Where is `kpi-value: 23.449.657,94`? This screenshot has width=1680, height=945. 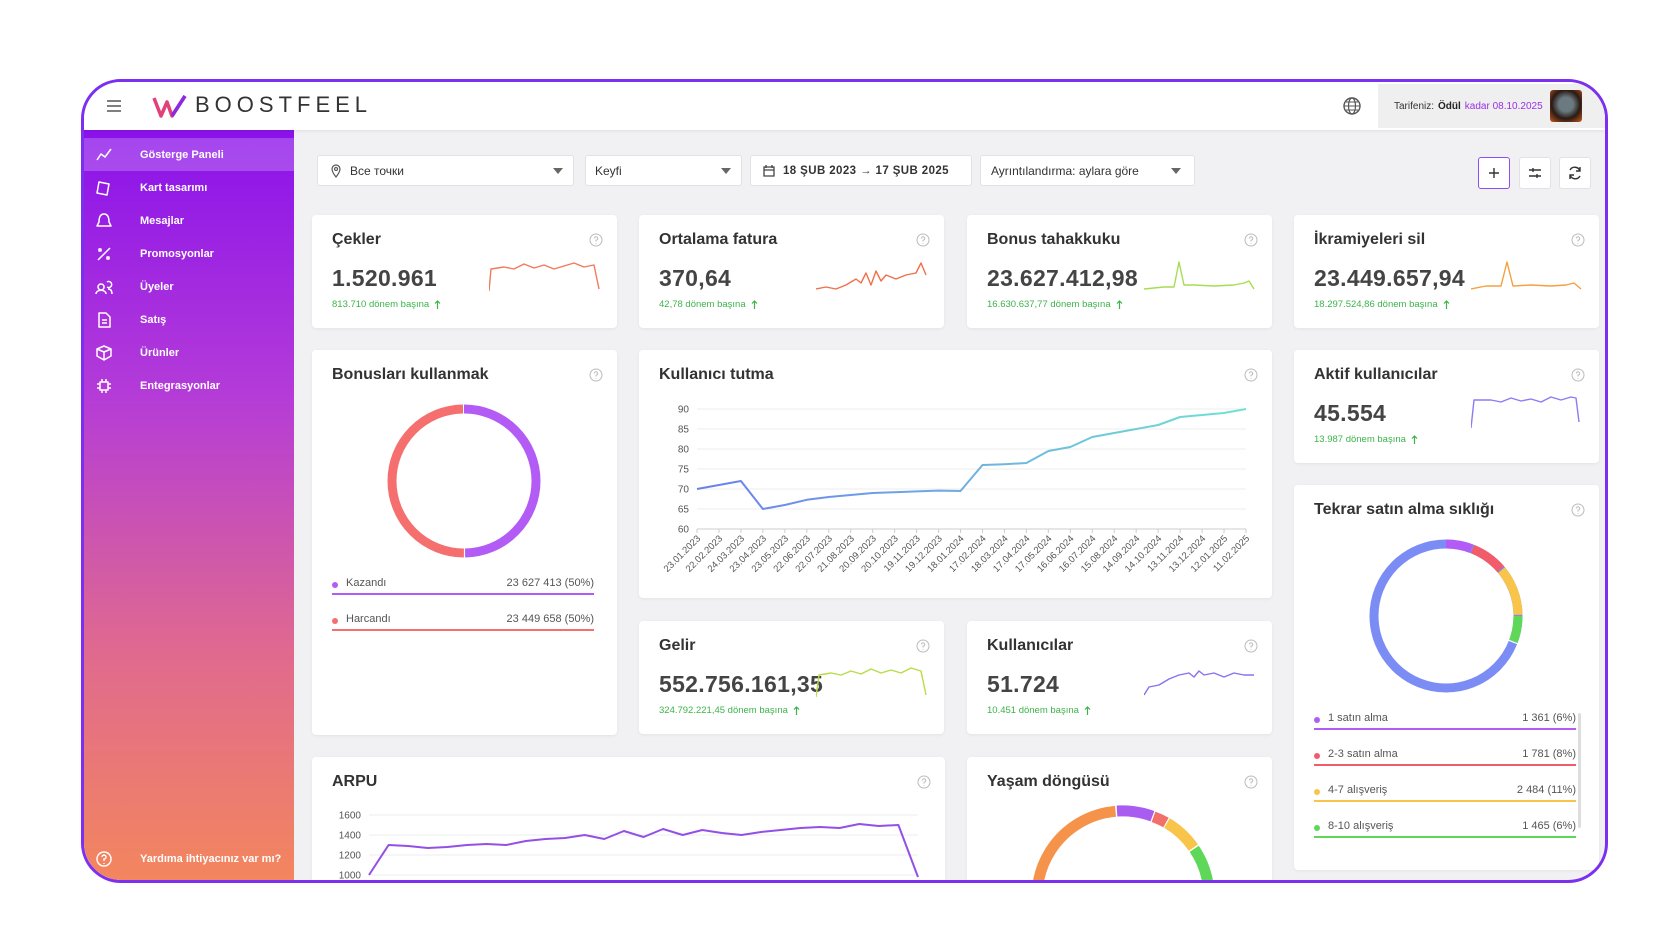
kpi-value: 23.449.657,94 is located at coordinates (1389, 278).